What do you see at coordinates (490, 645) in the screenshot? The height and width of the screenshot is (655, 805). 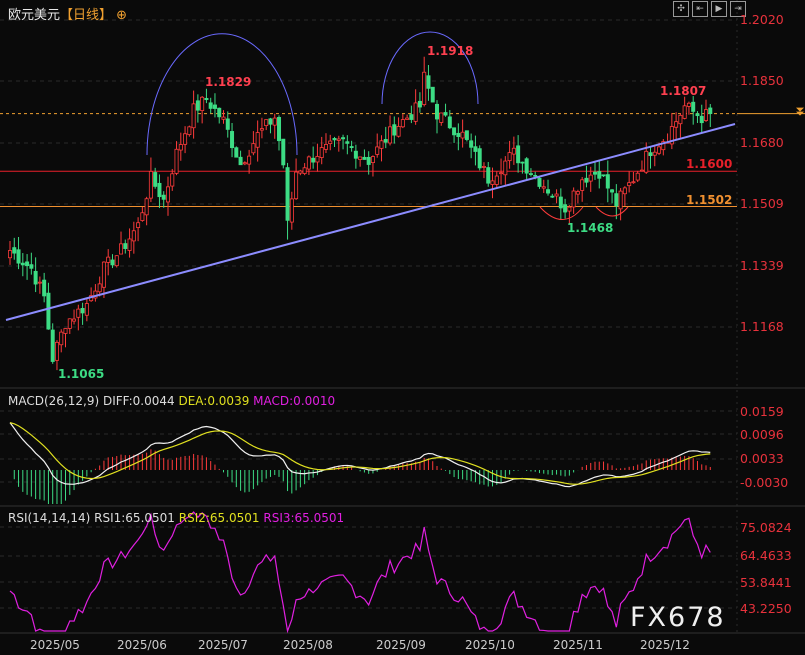 I see `date-tick: 2025/10` at bounding box center [490, 645].